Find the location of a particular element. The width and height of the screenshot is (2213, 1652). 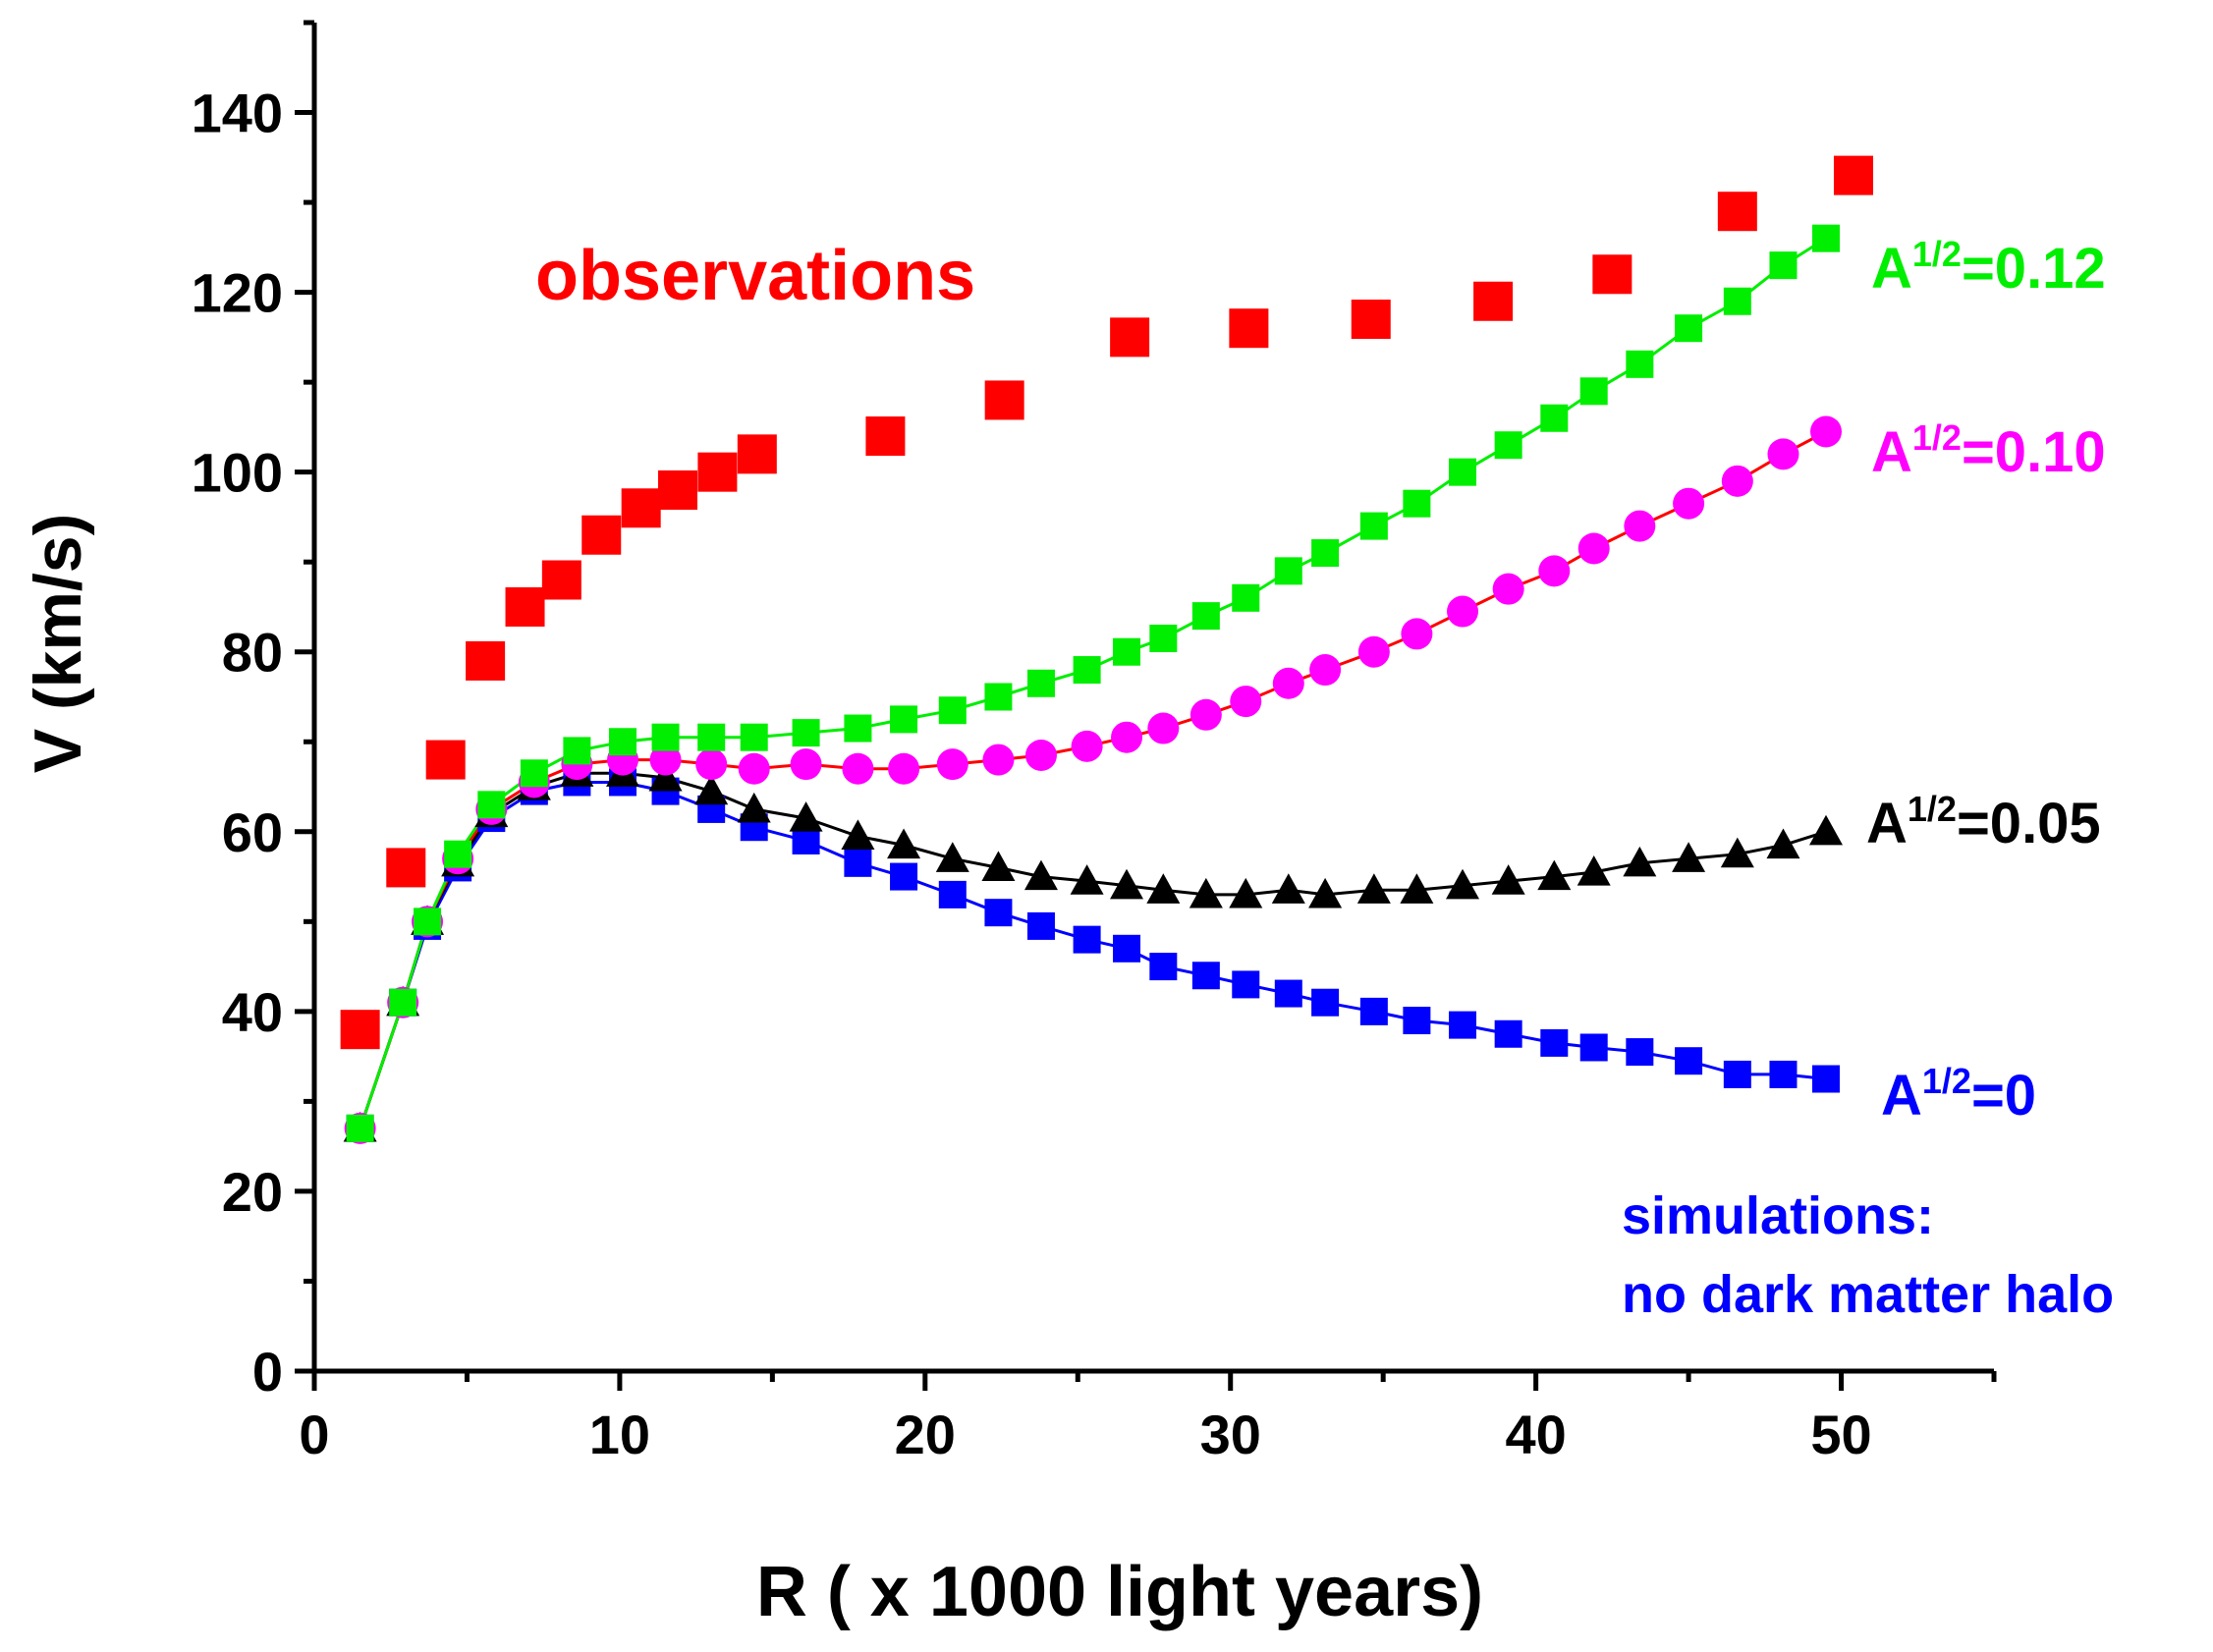

observations-label: observations is located at coordinates (755, 276).